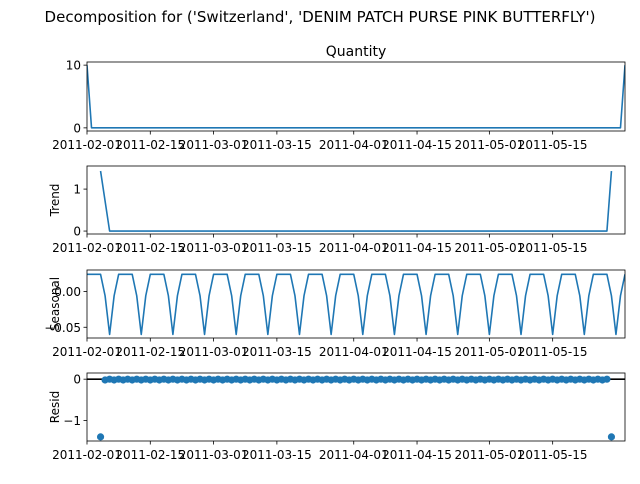  I want to click on y-axis-label: Resid, so click(55, 407).